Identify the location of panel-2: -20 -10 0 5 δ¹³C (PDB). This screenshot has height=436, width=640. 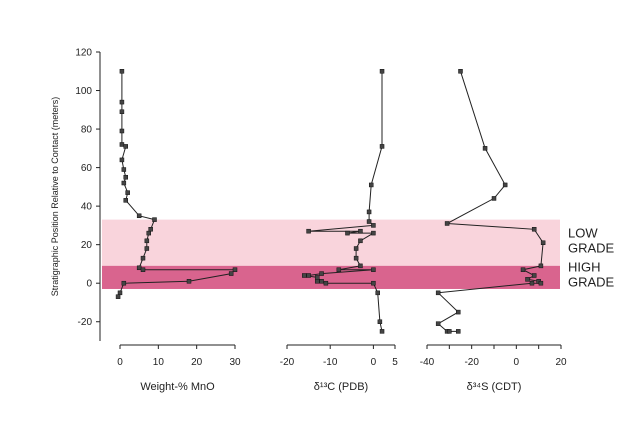
(339, 231).